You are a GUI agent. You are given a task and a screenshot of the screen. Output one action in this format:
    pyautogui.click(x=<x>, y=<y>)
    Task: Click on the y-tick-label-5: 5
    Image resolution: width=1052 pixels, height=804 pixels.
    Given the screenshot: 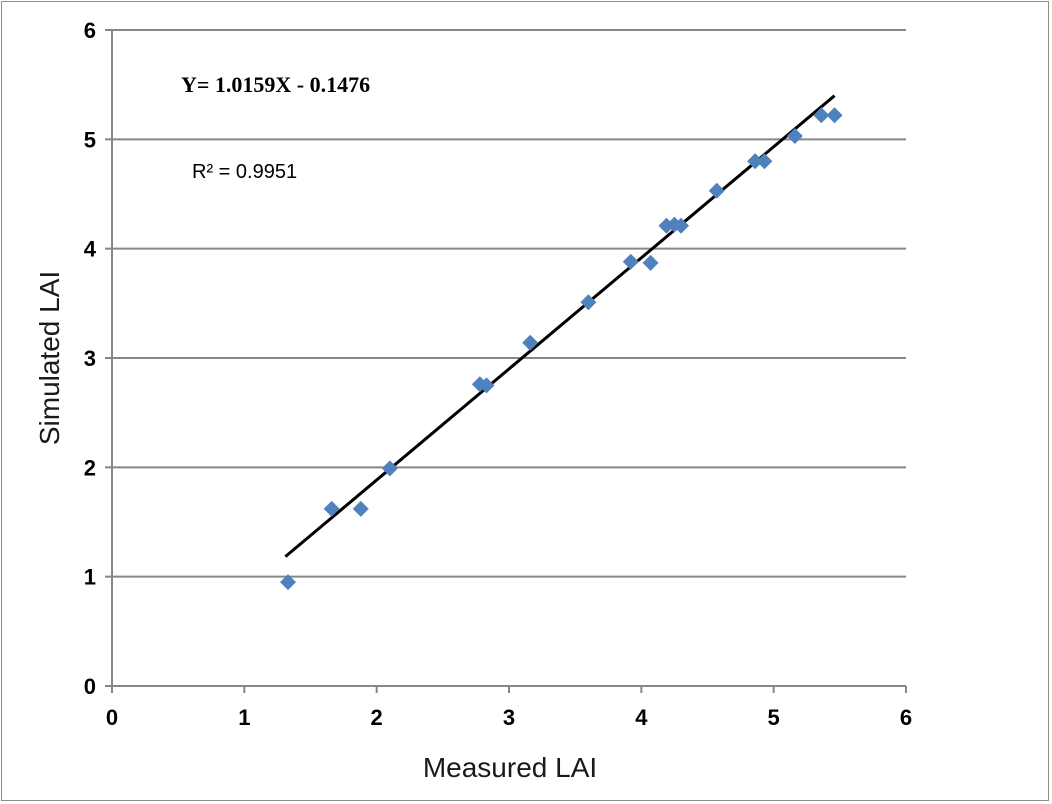 What is the action you would take?
    pyautogui.click(x=90, y=139)
    